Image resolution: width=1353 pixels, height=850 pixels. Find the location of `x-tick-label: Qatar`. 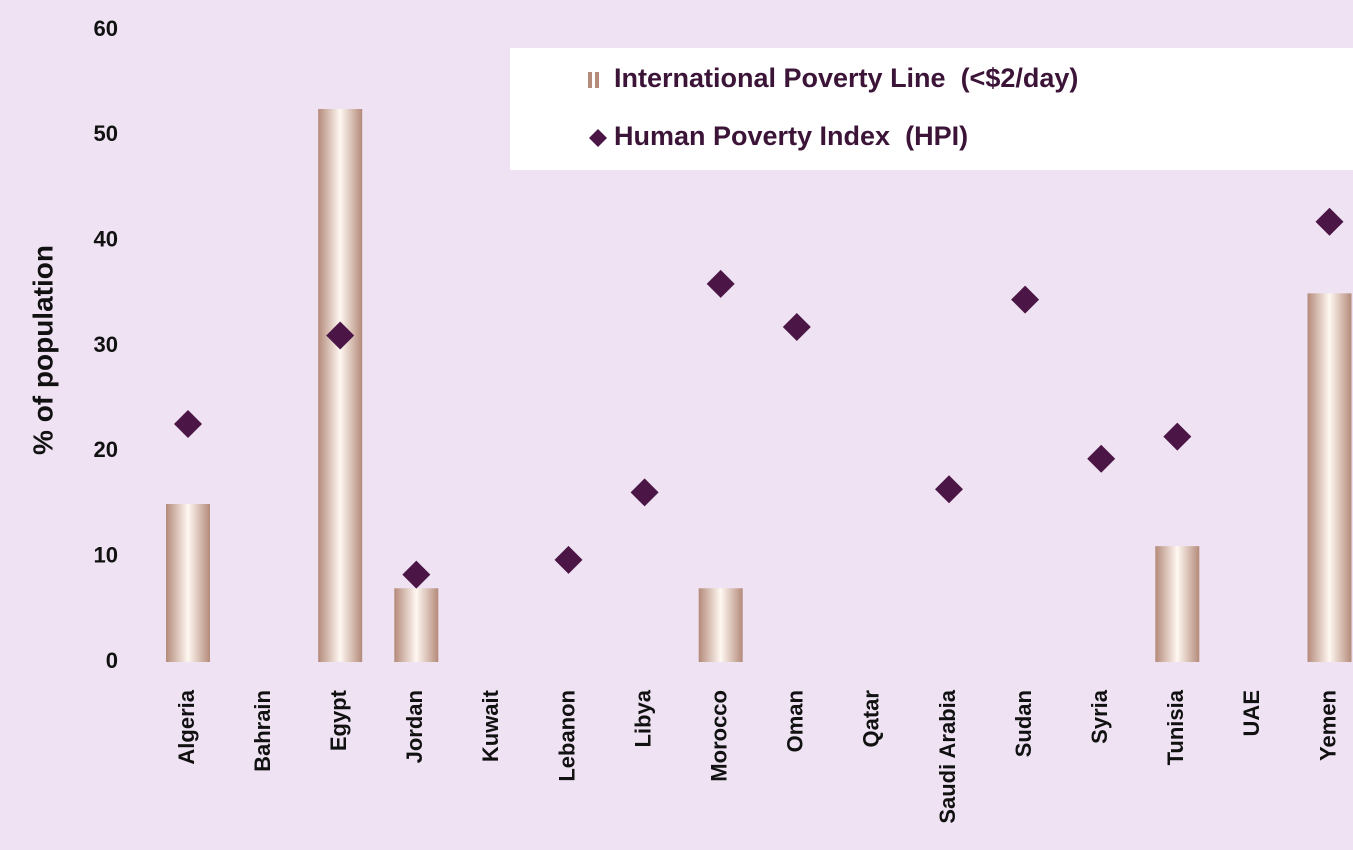

x-tick-label: Qatar is located at coordinates (871, 719).